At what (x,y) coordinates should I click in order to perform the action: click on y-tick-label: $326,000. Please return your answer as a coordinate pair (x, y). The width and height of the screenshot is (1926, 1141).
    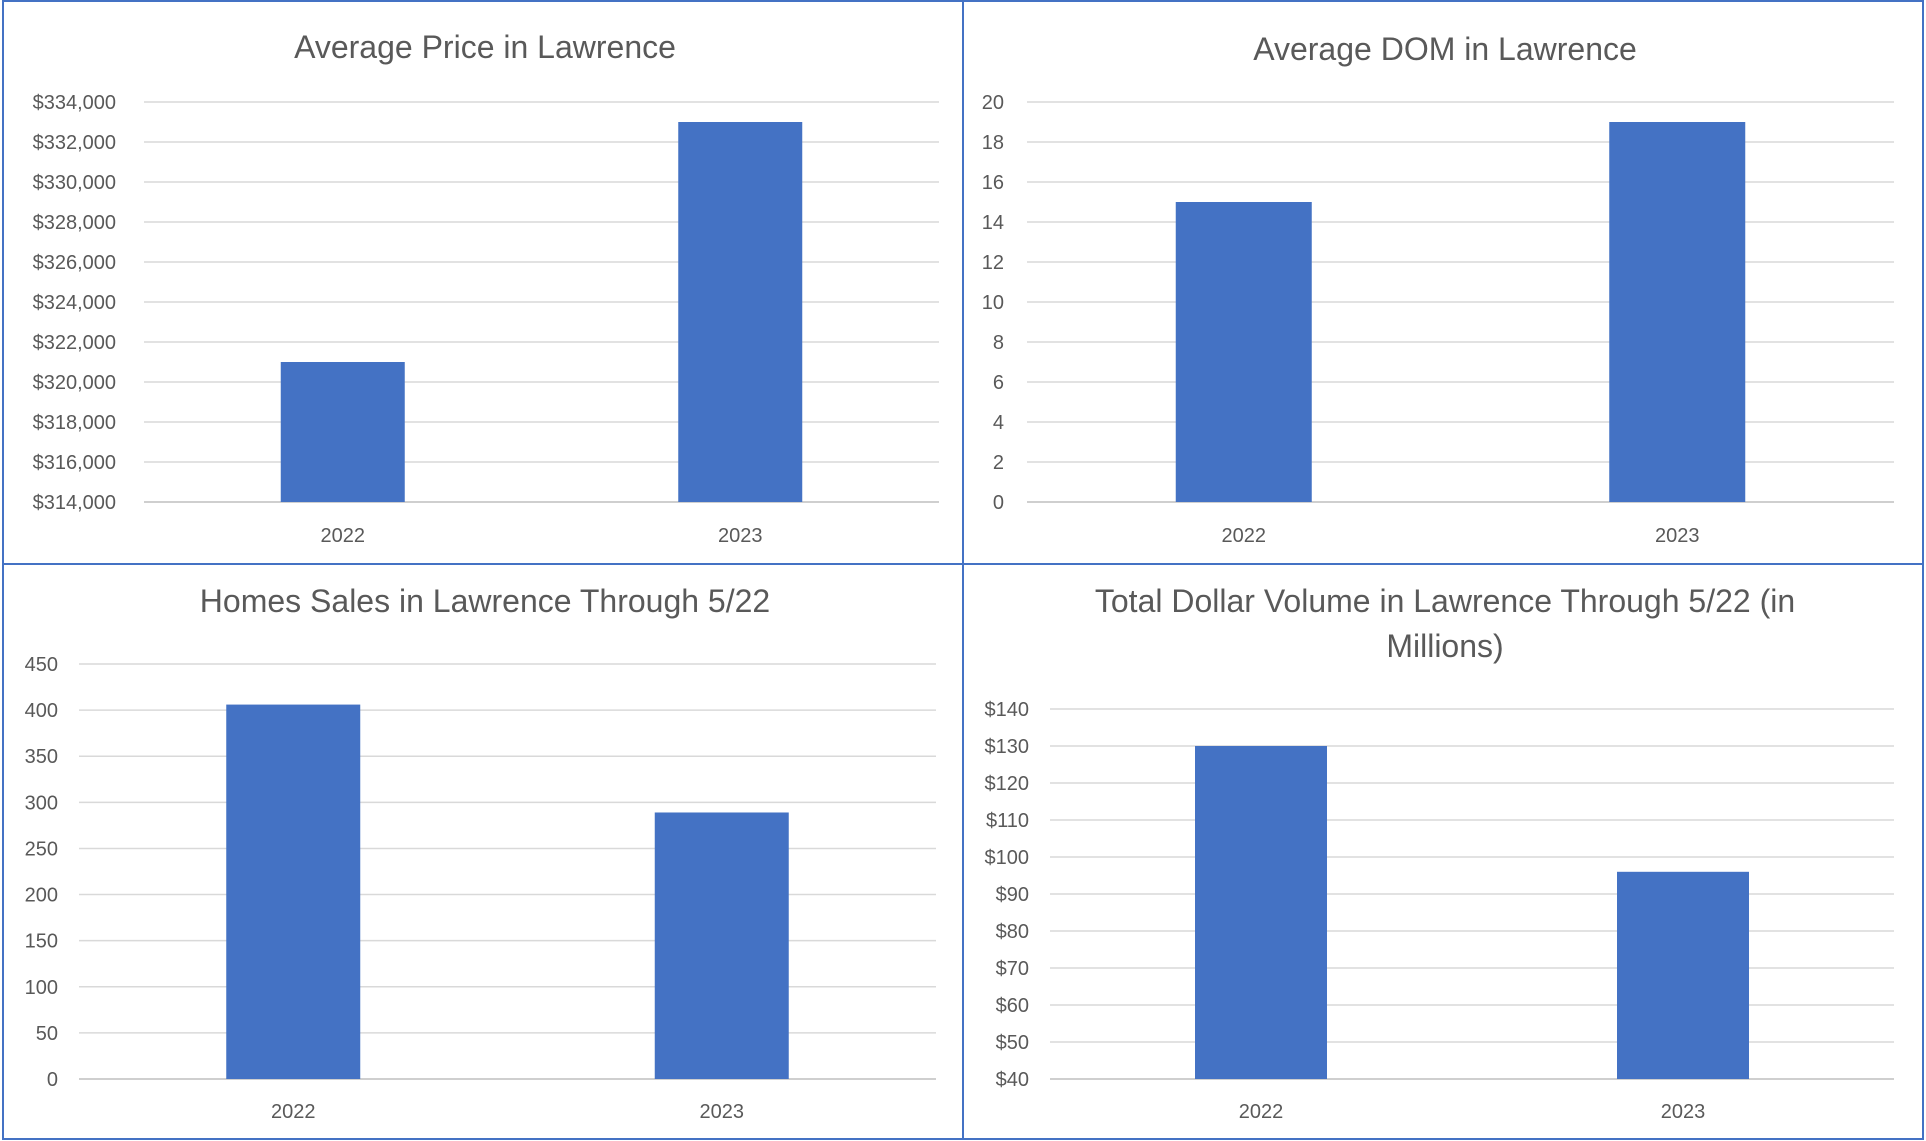
    Looking at the image, I should click on (74, 263).